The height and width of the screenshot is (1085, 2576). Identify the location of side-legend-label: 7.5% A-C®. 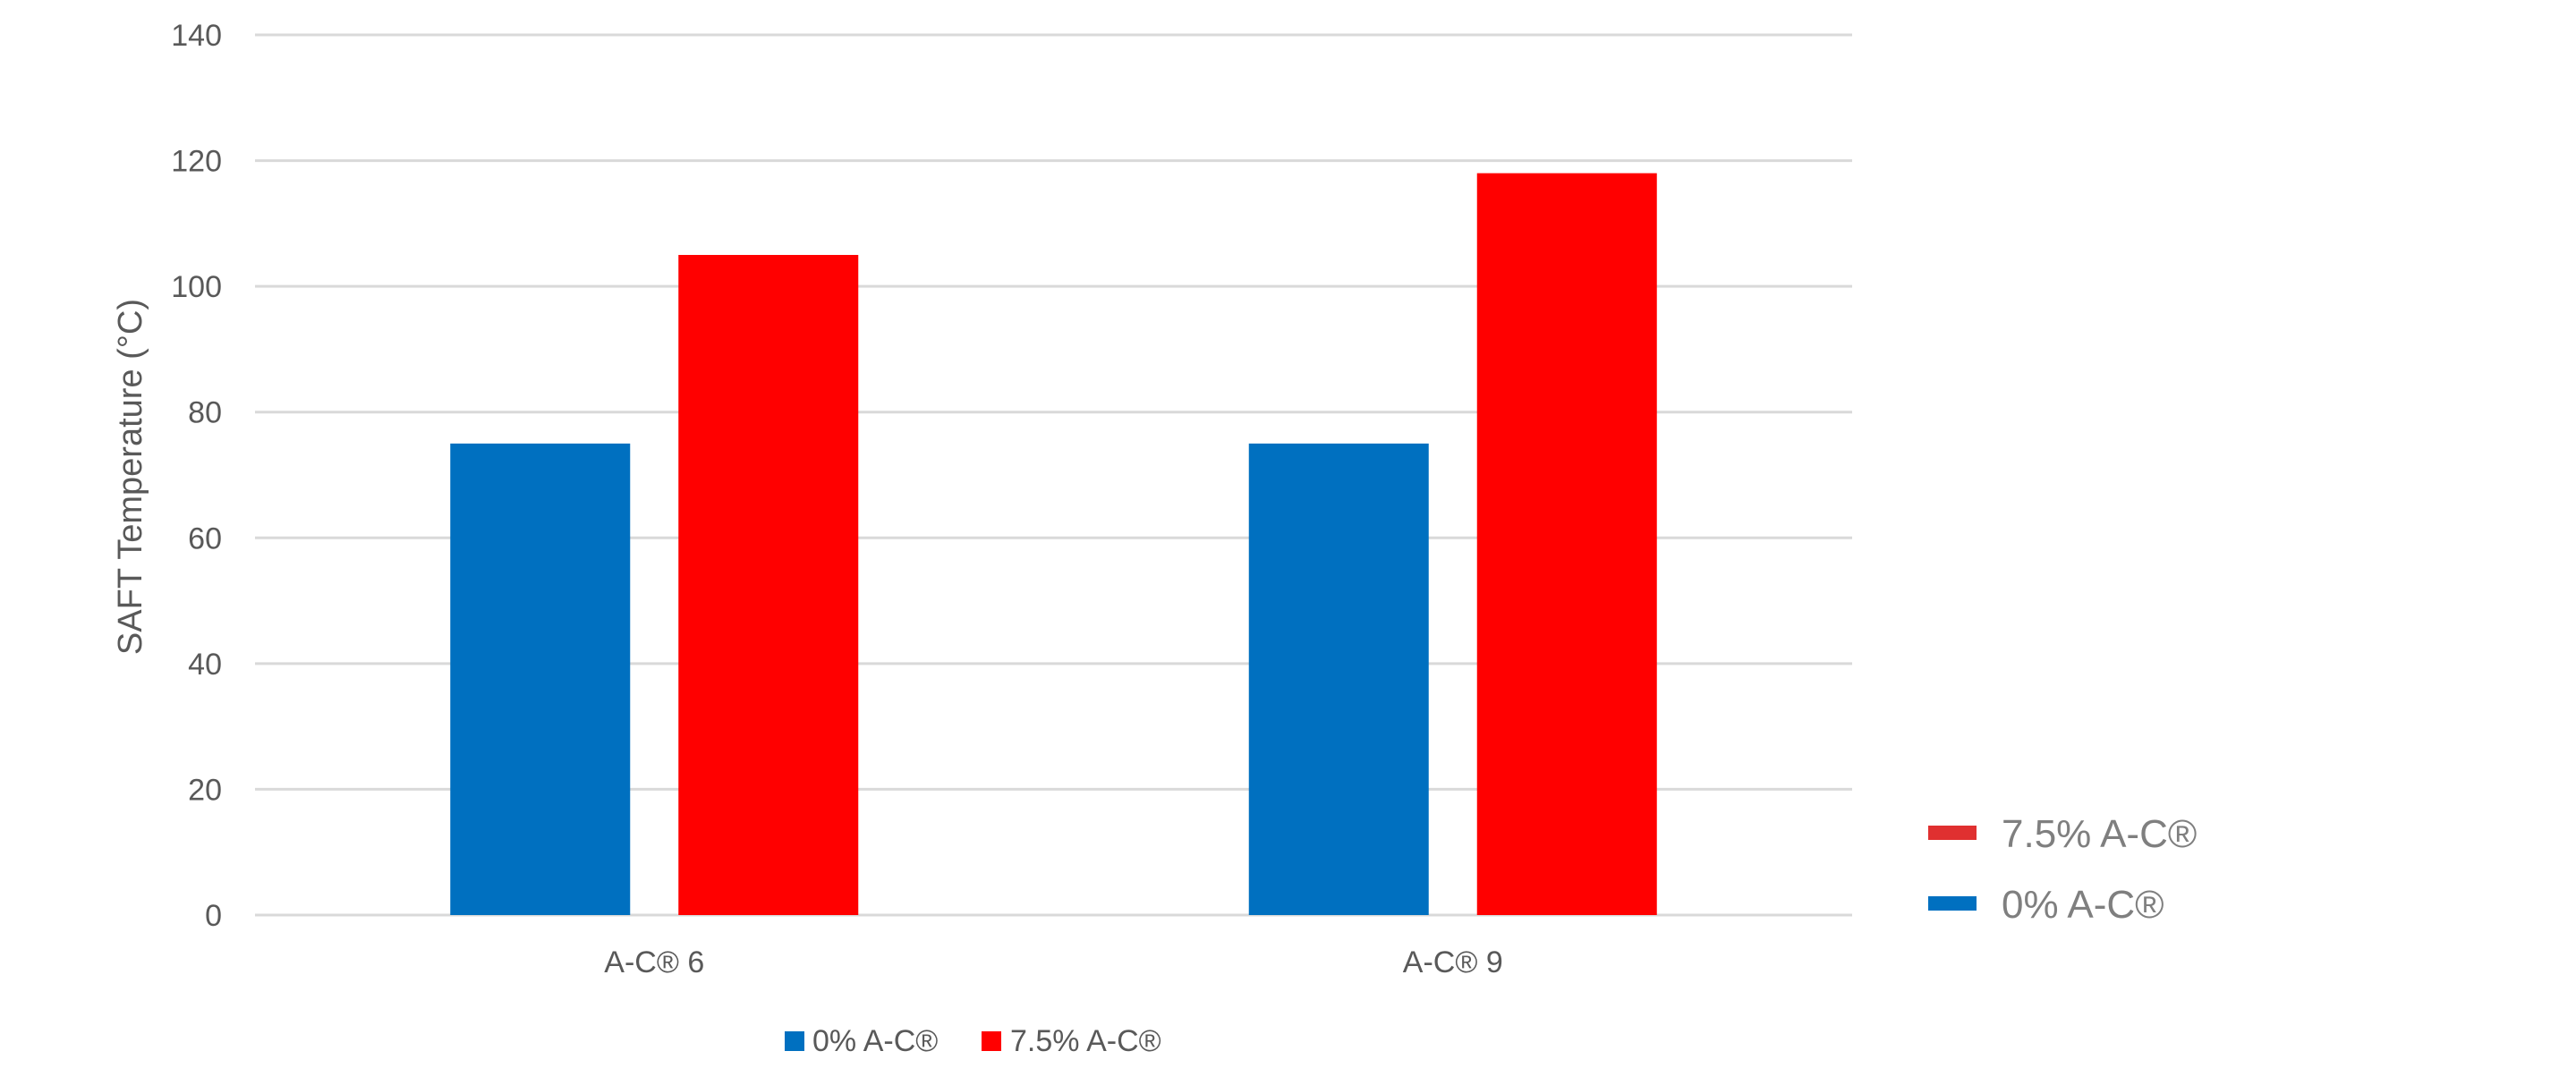
(2099, 834).